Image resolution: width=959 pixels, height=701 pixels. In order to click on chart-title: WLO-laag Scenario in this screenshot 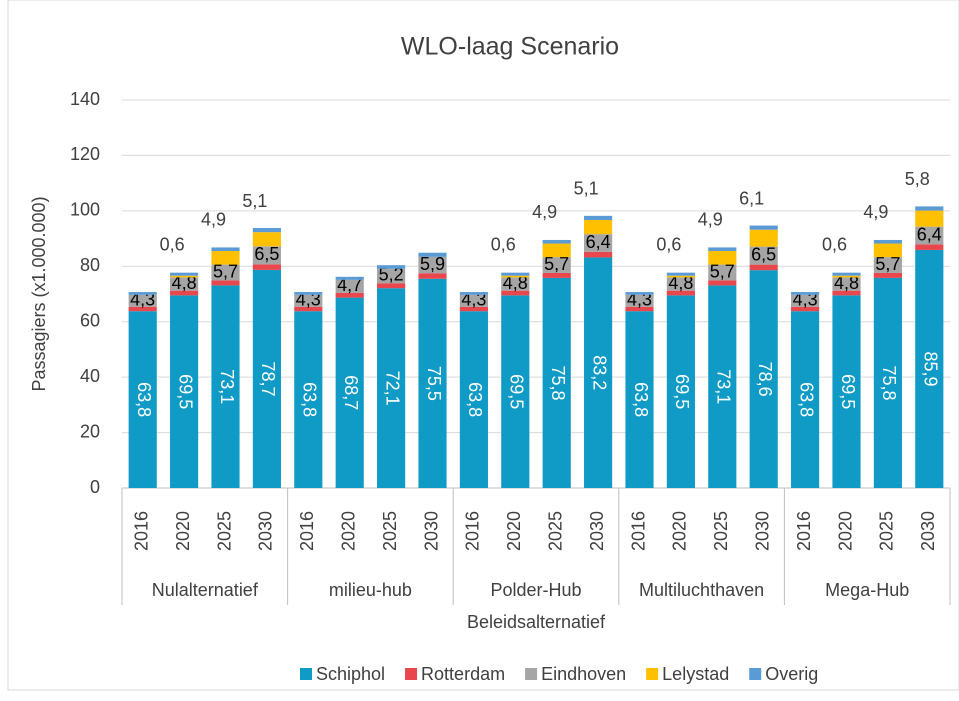, I will do `click(510, 47)`.